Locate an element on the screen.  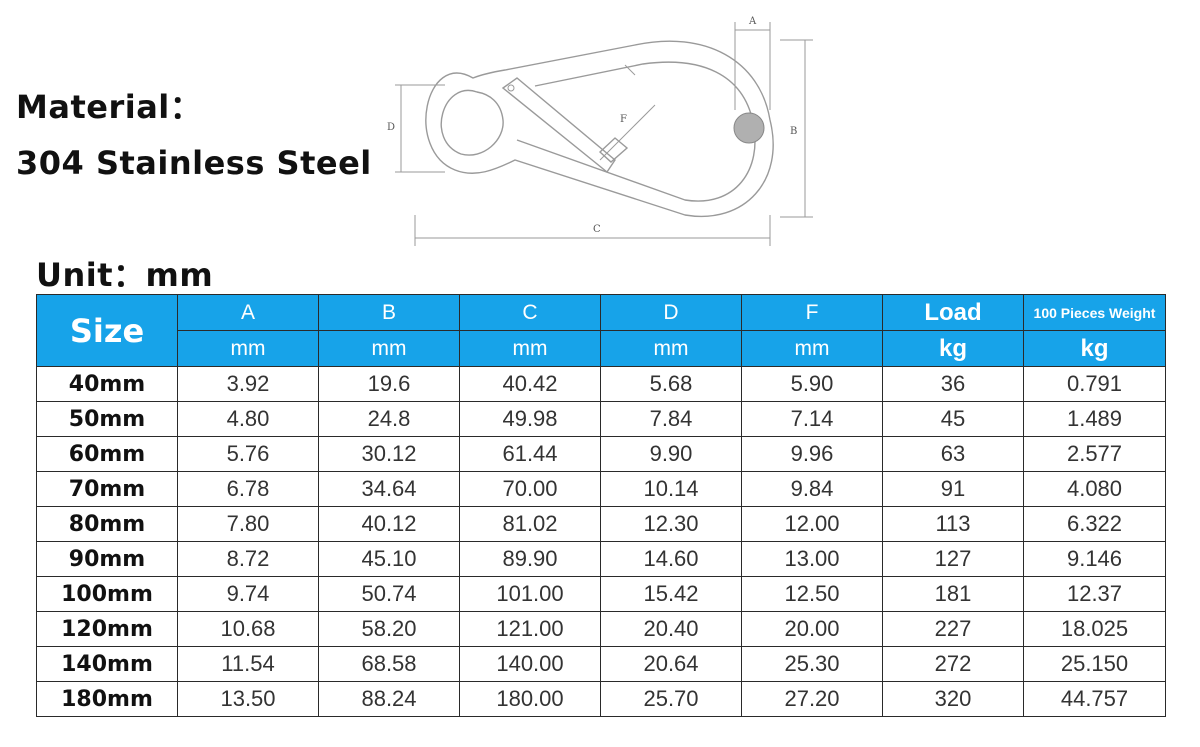
col-header-weight: 100 Pieces Weight is located at coordinates (1094, 312).